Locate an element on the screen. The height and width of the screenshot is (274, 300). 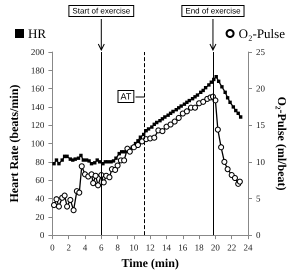
ref-line-label: Start of exercise is located at coordinates (101, 11).